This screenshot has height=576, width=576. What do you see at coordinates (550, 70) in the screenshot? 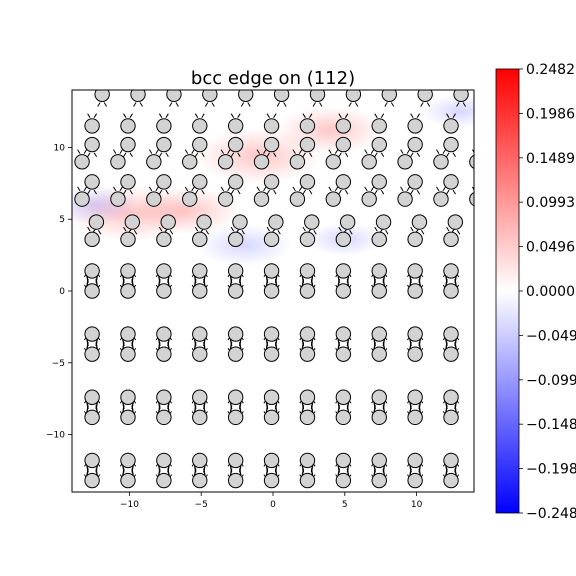
I see `colorbar-tick-label: 0.2482` at bounding box center [550, 70].